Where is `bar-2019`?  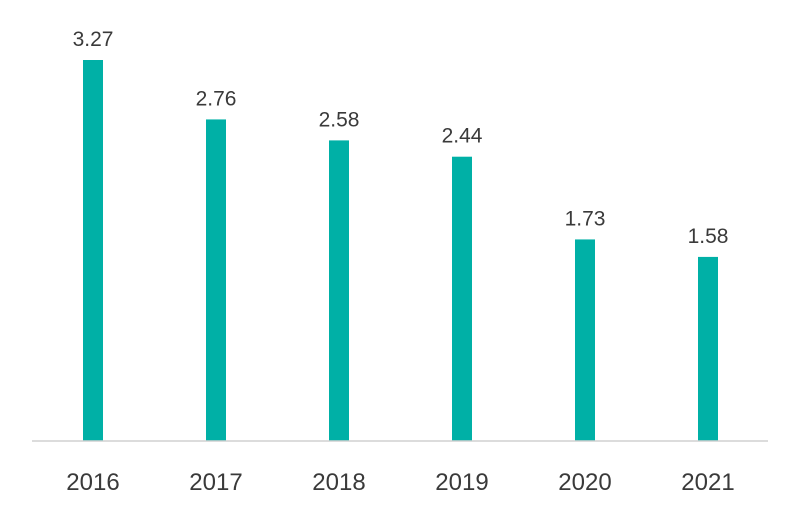
bar-2019 is located at coordinates (462, 298).